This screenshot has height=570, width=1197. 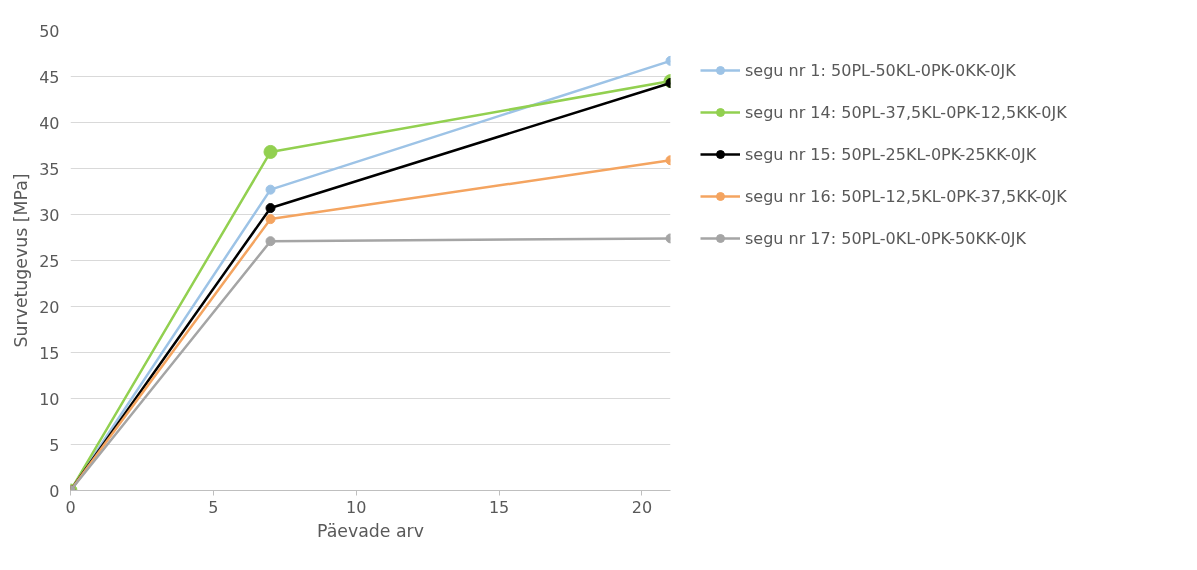 I want to click on legend-label: segu nr 1: 50PL-50KL-0PK-0KK-0JK, so click(x=880, y=70).